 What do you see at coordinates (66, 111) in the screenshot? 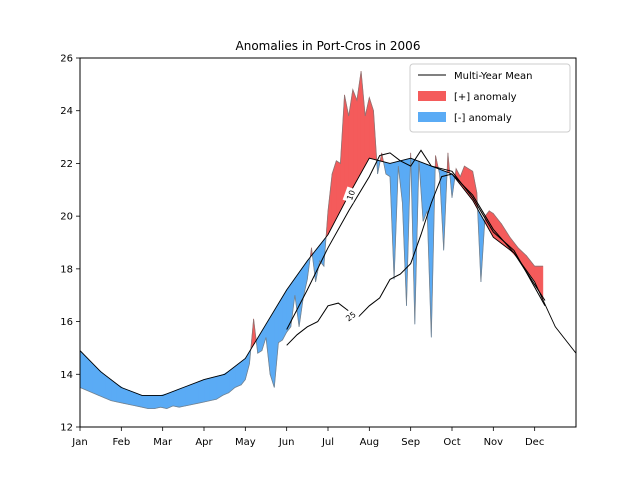
I see `y-tick-label-24: 24` at bounding box center [66, 111].